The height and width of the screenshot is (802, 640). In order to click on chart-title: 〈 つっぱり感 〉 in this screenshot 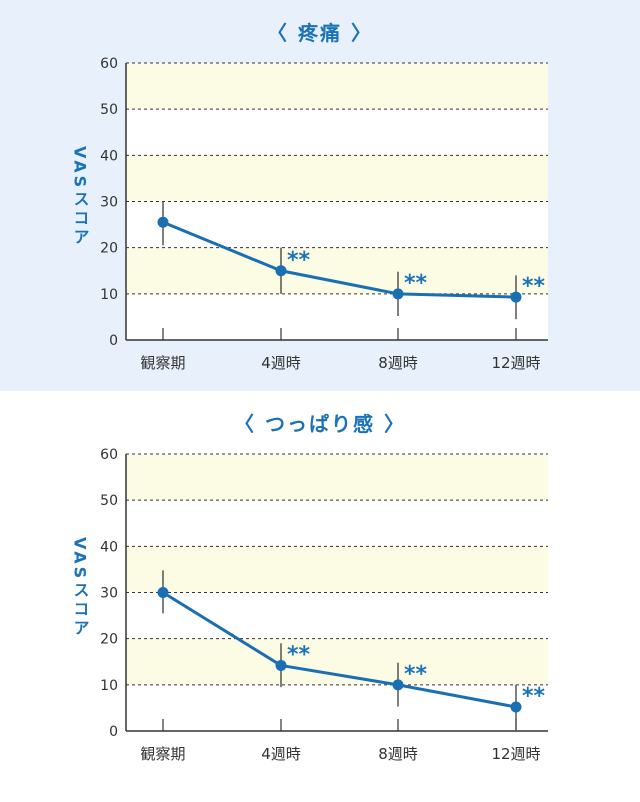, I will do `click(320, 424)`.